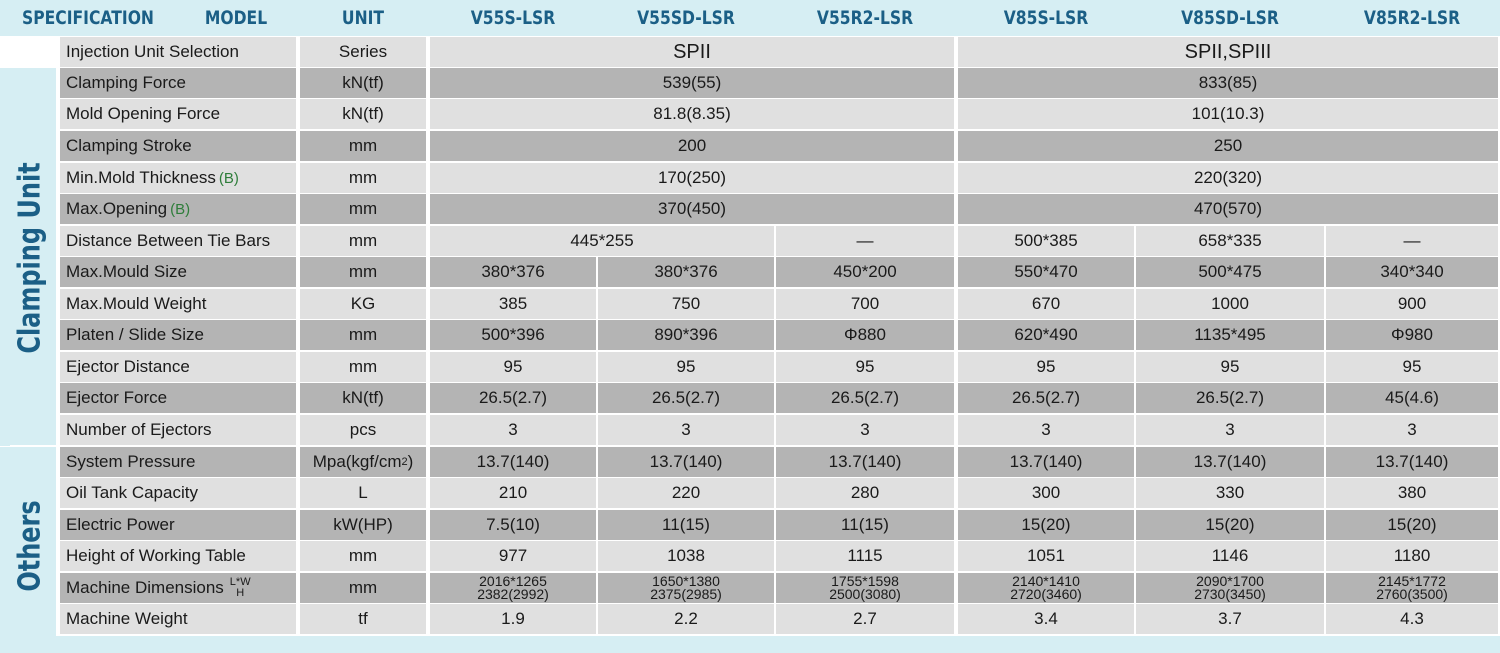  I want to click on bottom-strip, so click(778, 644).